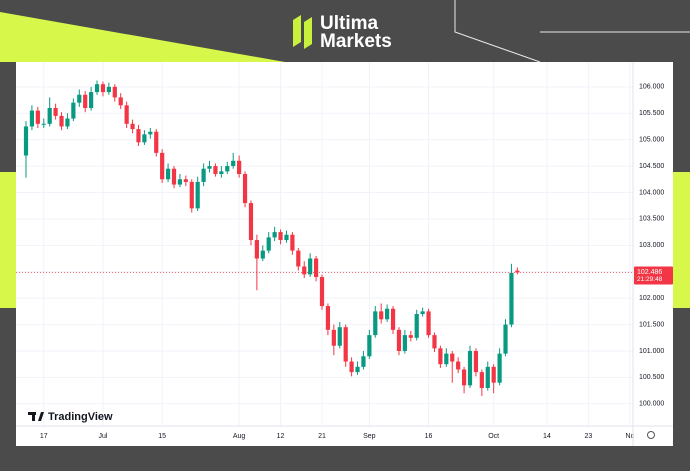 Image resolution: width=690 pixels, height=471 pixels. I want to click on price-label: 102.486, so click(649, 272).